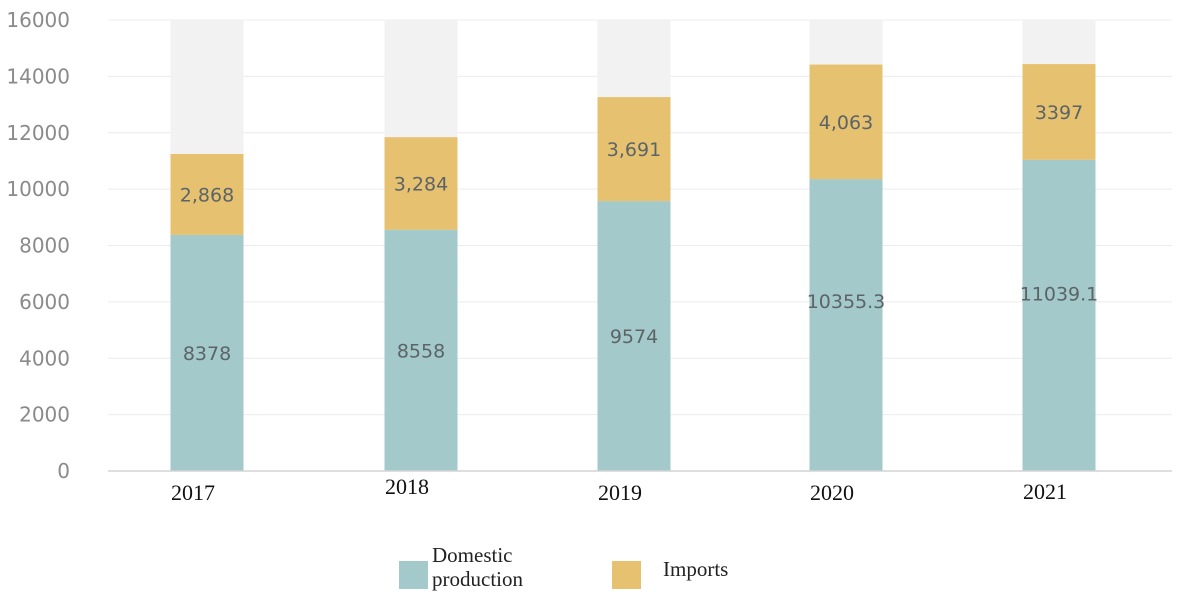 The image size is (1179, 594). I want to click on y-tick-label: 8000, so click(44, 246).